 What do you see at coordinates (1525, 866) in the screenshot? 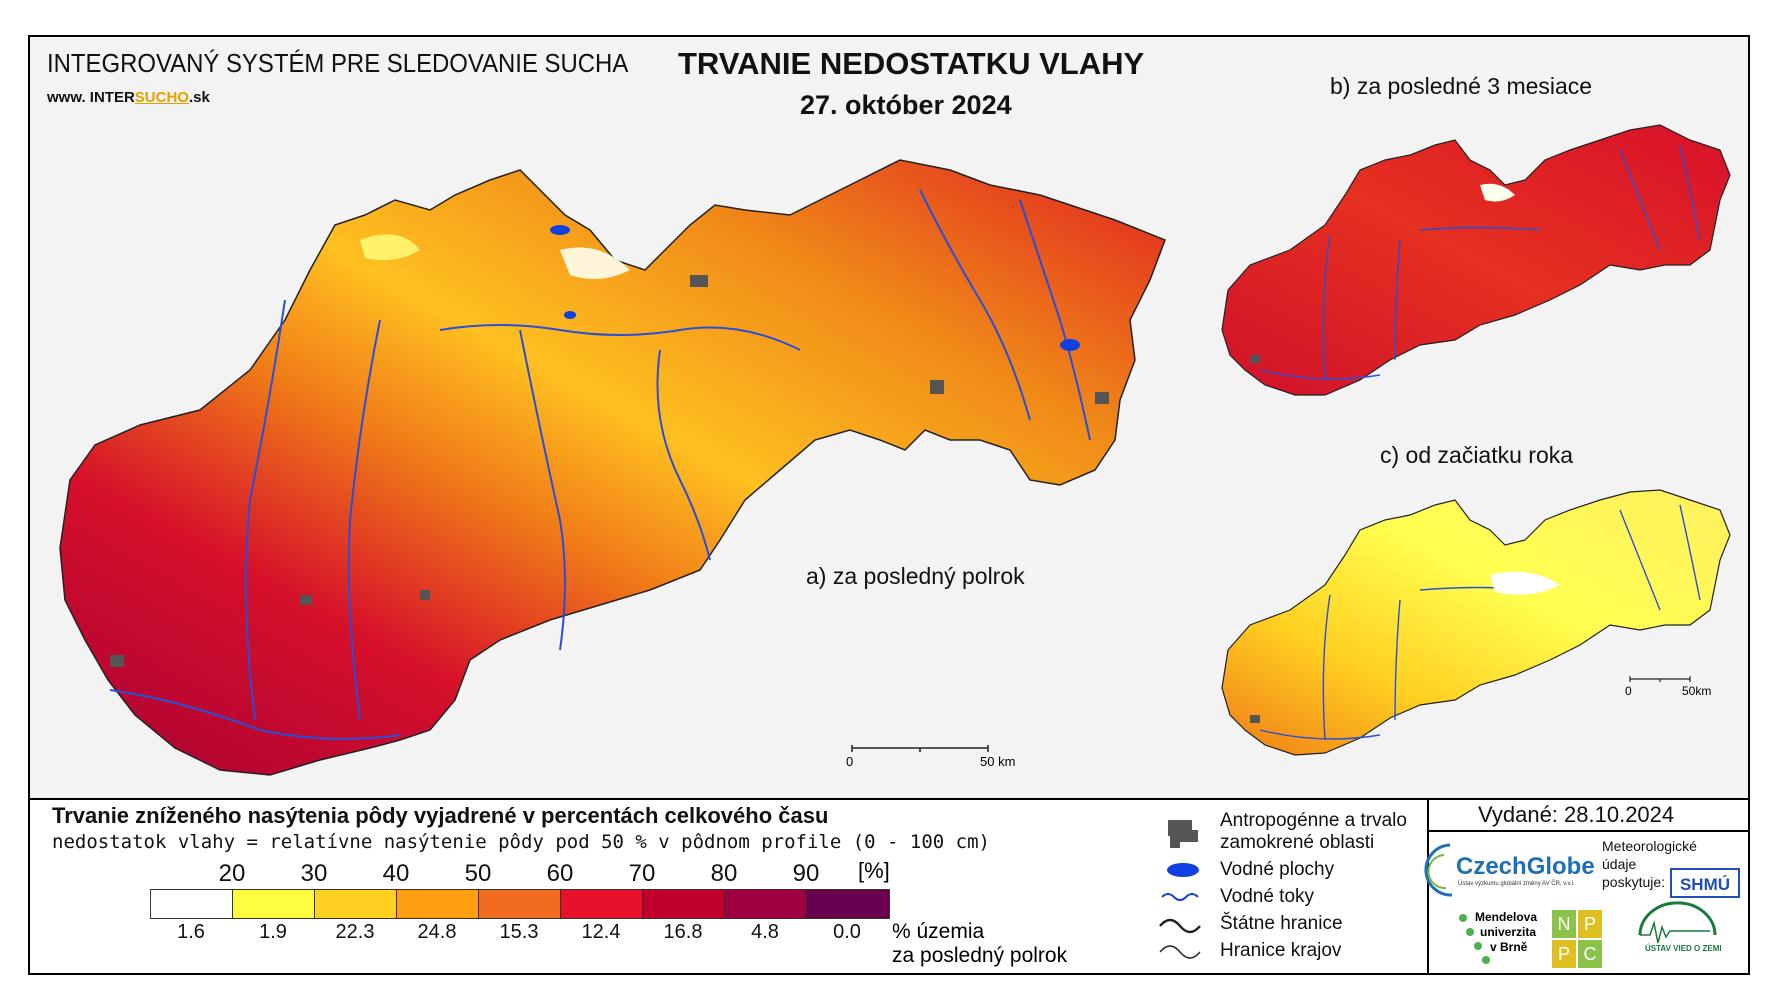
I see `czechglobe-text: CzechGlobe` at bounding box center [1525, 866].